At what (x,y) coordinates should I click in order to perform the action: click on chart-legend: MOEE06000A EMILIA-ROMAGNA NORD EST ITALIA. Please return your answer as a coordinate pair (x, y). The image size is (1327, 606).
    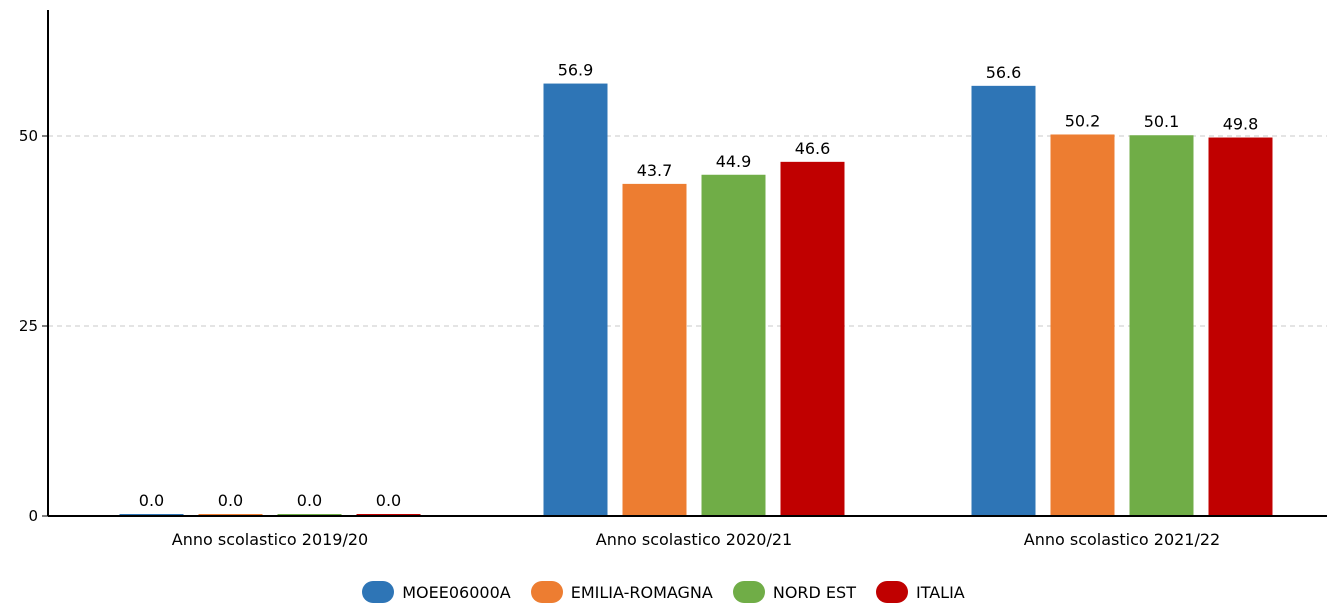
    Looking at the image, I should click on (663, 592).